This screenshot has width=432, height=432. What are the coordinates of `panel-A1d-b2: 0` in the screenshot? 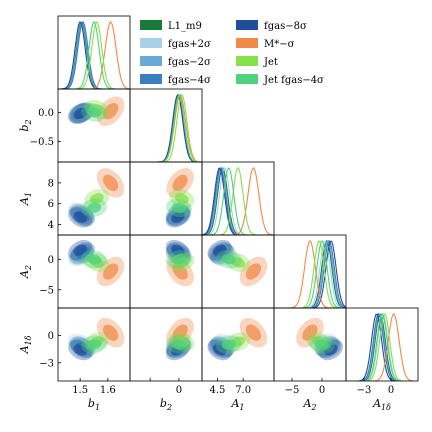 It's located at (166, 351).